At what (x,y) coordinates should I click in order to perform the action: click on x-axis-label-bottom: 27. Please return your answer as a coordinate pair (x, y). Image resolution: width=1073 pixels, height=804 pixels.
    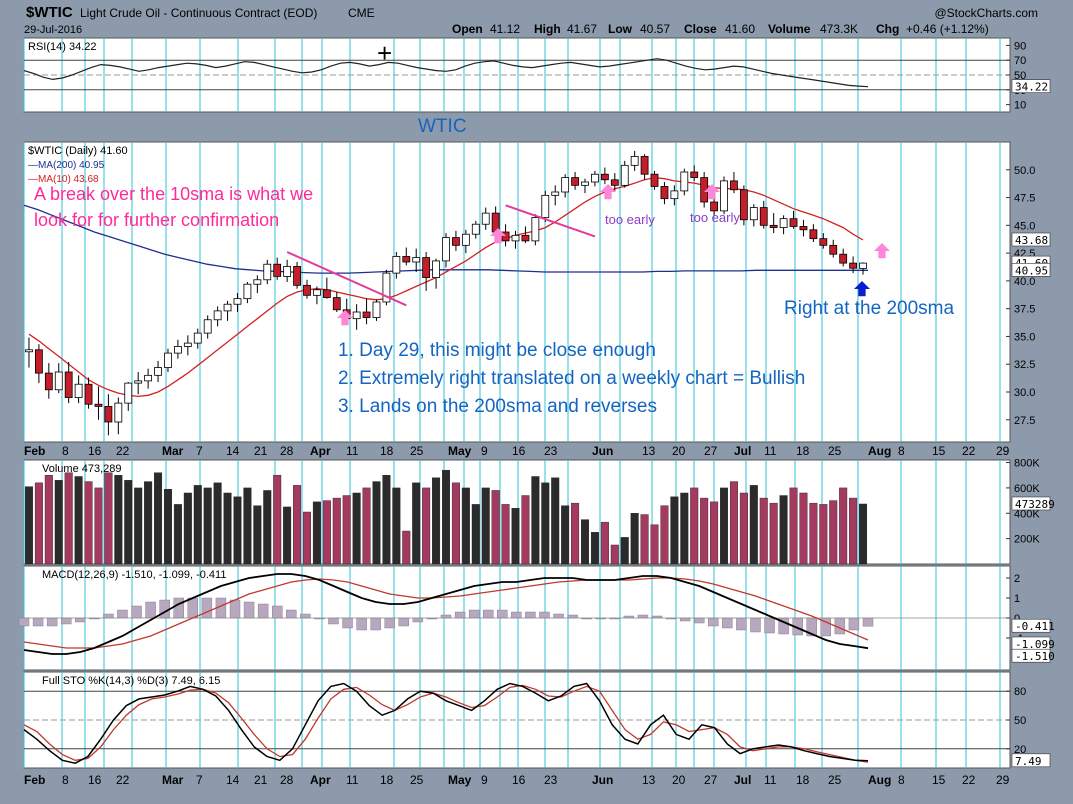
    Looking at the image, I should click on (711, 780).